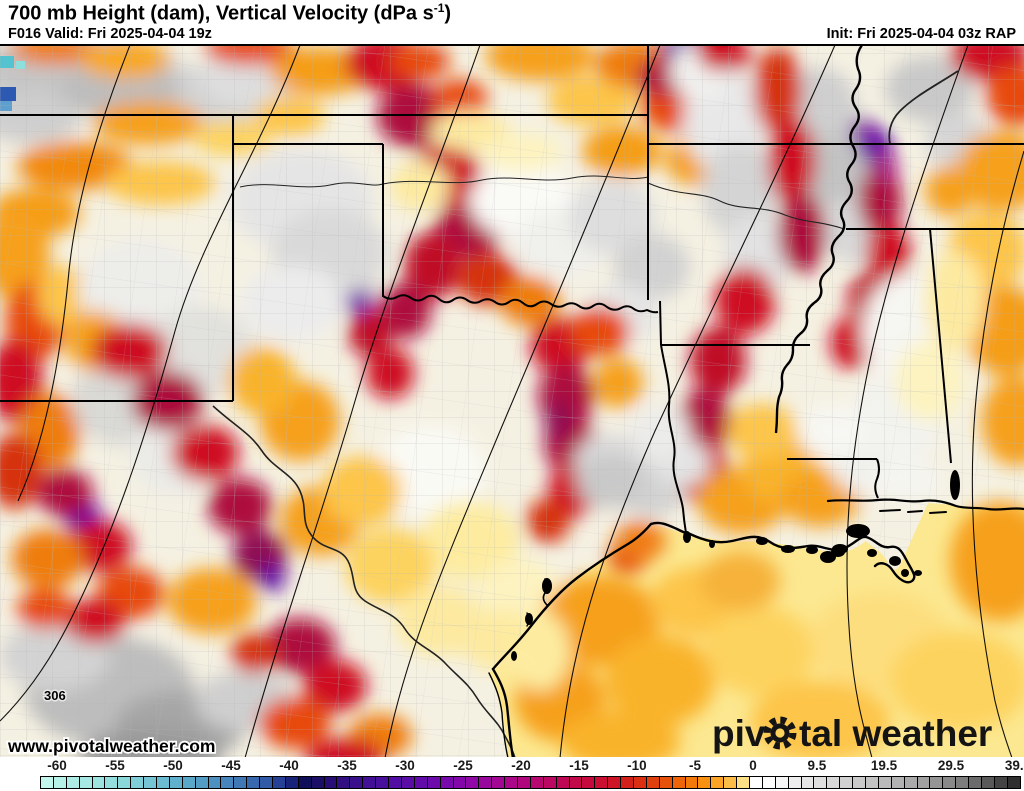 The height and width of the screenshot is (791, 1024). Describe the element at coordinates (111, 746) in the screenshot. I see `watermark-url: www.pivotalweather.com` at that location.